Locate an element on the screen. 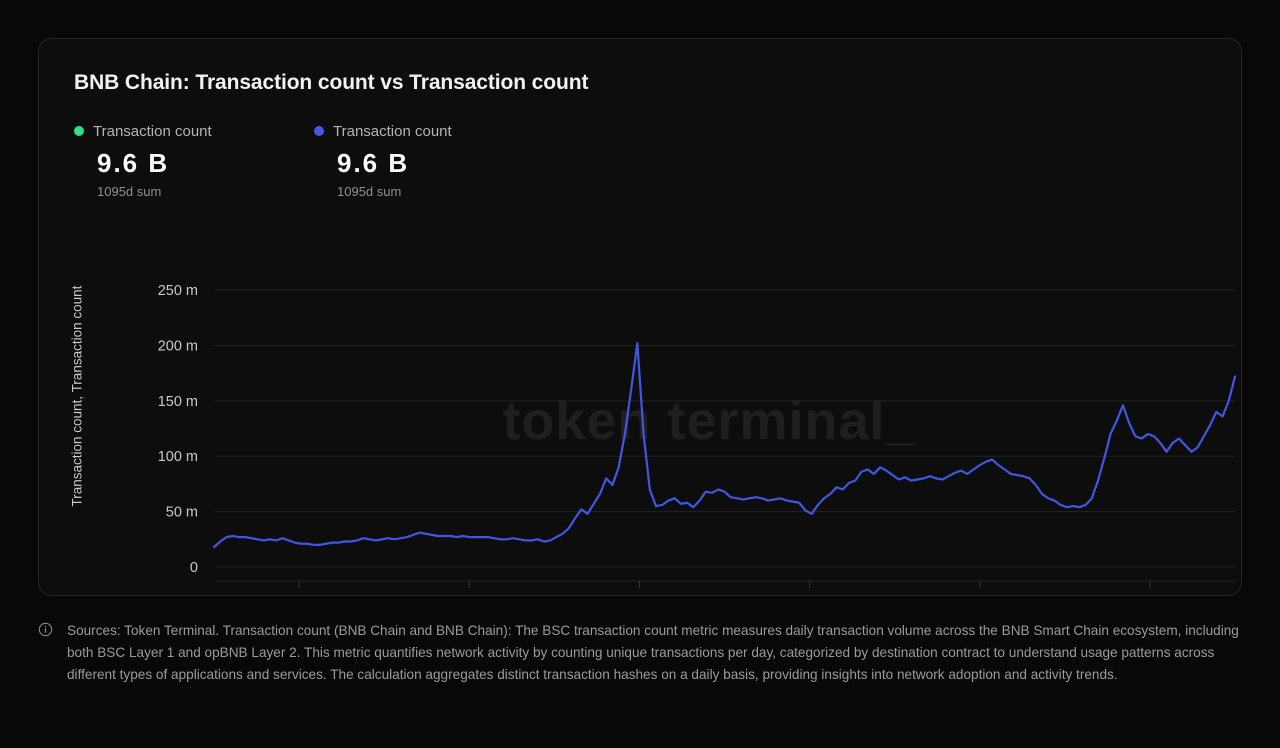  watermark: token terminal_ is located at coordinates (709, 421).